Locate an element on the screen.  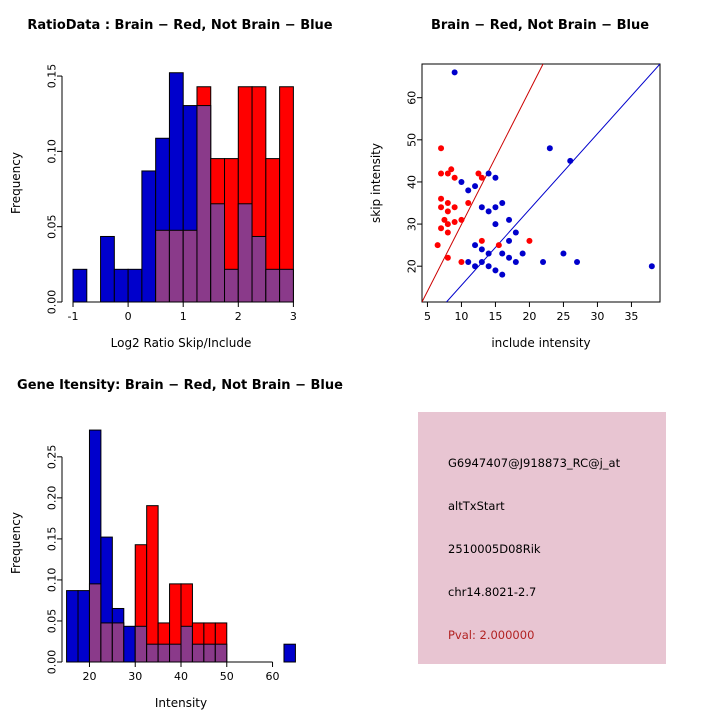
pval-text: Pval: 2.000000 is located at coordinates (491, 635).